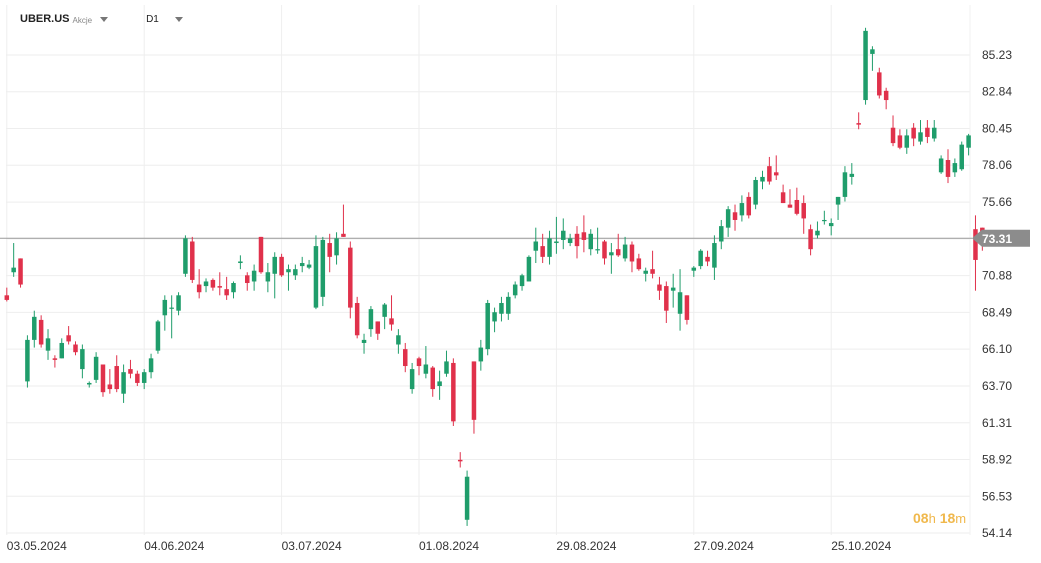  What do you see at coordinates (997, 496) in the screenshot?
I see `y-tick-label: 56.53` at bounding box center [997, 496].